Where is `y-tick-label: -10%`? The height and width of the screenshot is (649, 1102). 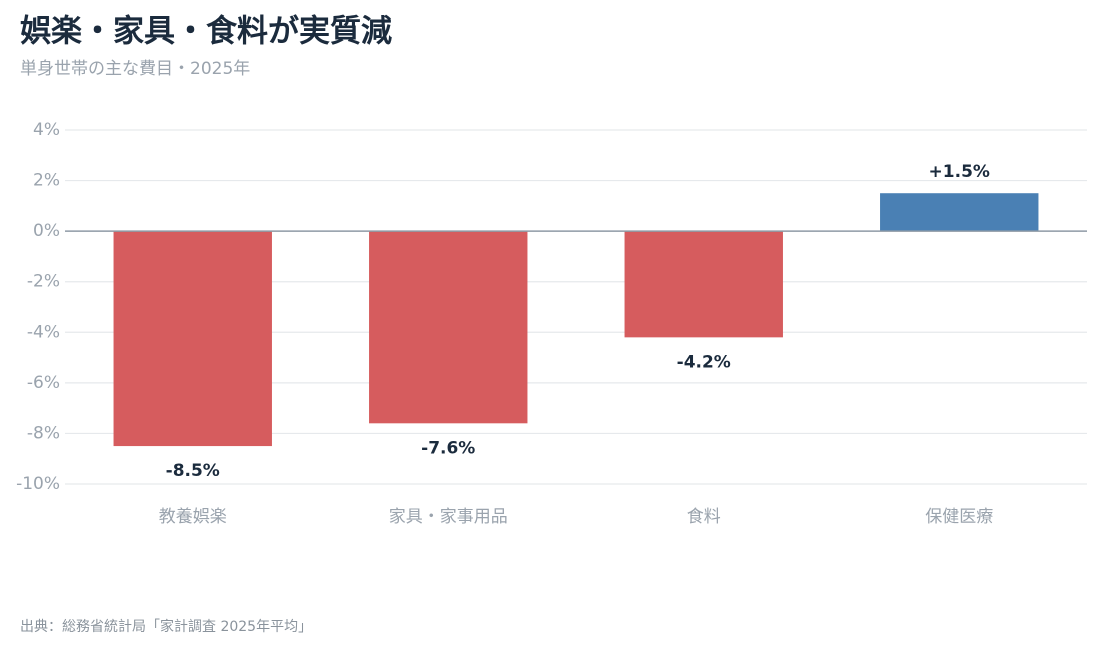 y-tick-label: -10% is located at coordinates (38, 484).